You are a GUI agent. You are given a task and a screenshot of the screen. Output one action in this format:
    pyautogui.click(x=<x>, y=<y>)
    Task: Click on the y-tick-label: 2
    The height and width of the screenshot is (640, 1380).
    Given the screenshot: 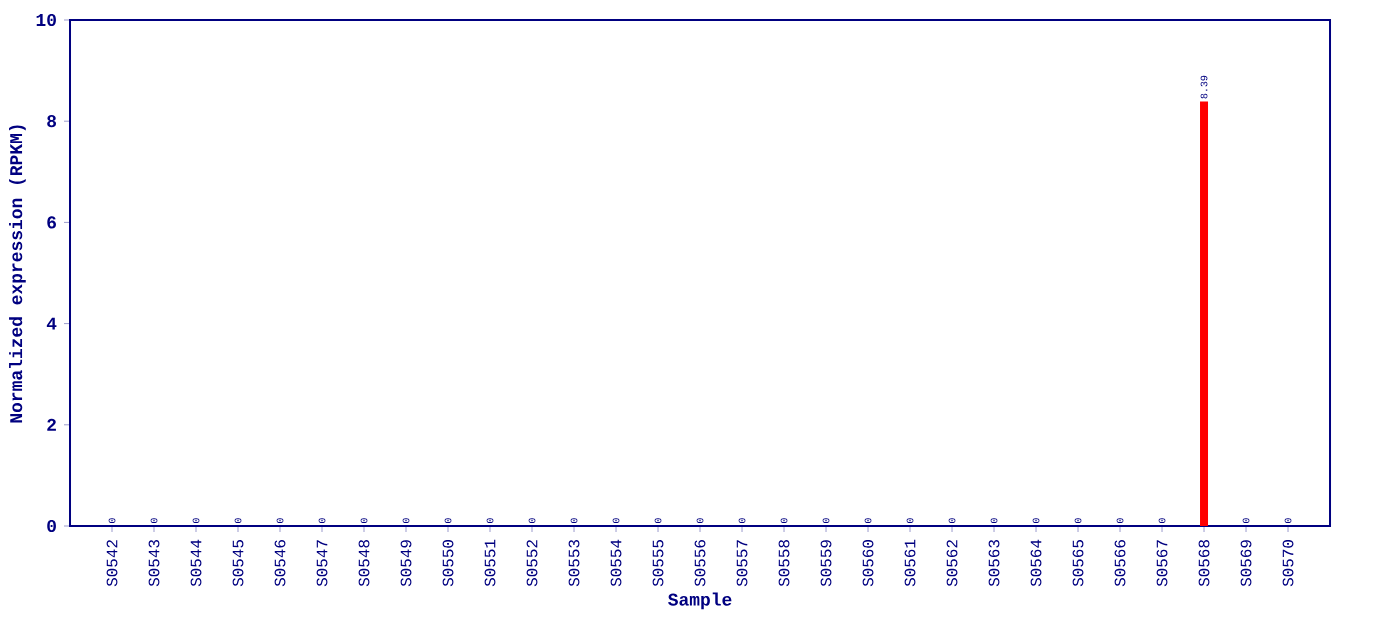 What is the action you would take?
    pyautogui.click(x=51, y=424)
    